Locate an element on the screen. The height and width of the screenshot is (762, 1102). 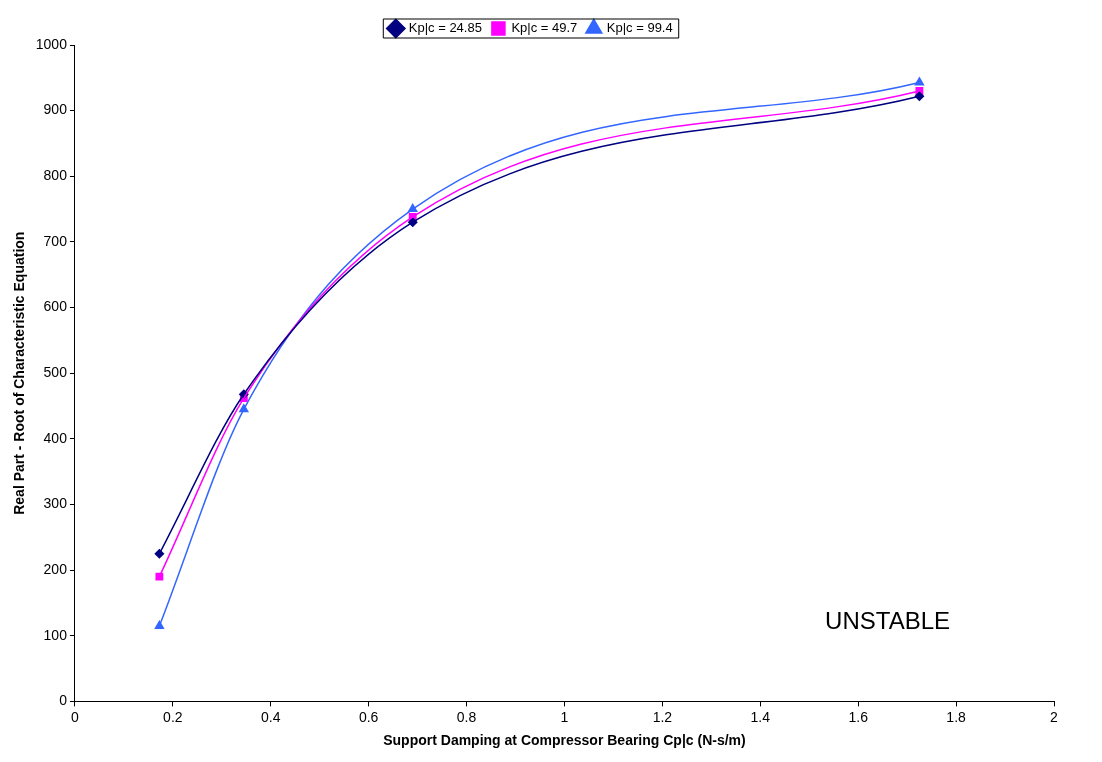
x-tick-label: 0.4 is located at coordinates (271, 716).